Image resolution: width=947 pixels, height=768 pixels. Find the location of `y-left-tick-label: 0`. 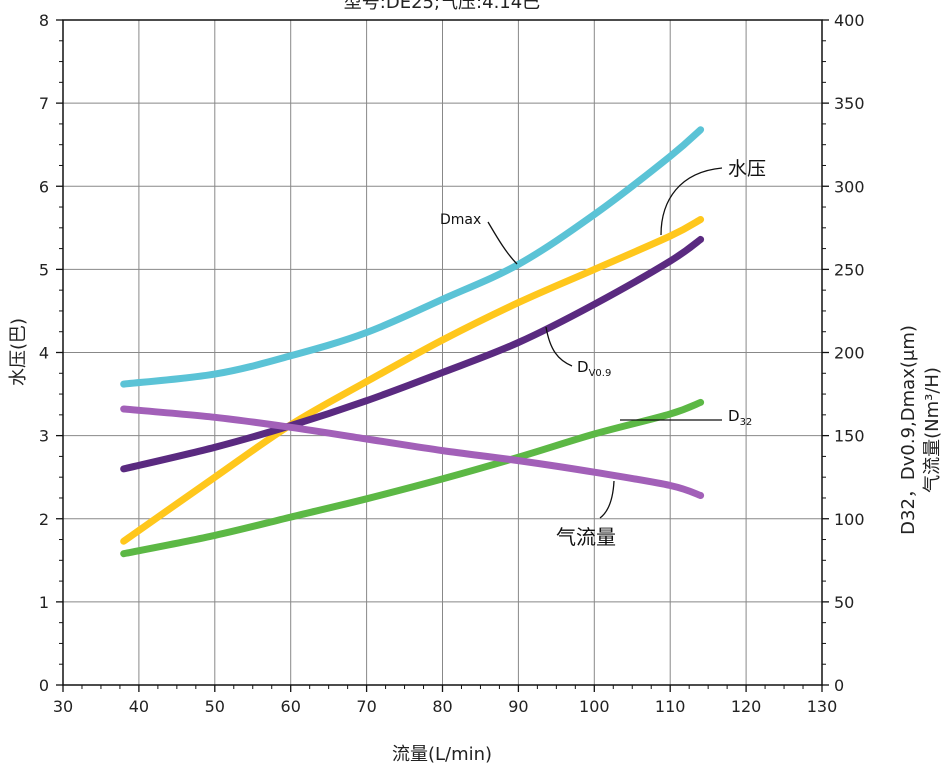

y-left-tick-label: 0 is located at coordinates (44, 685).